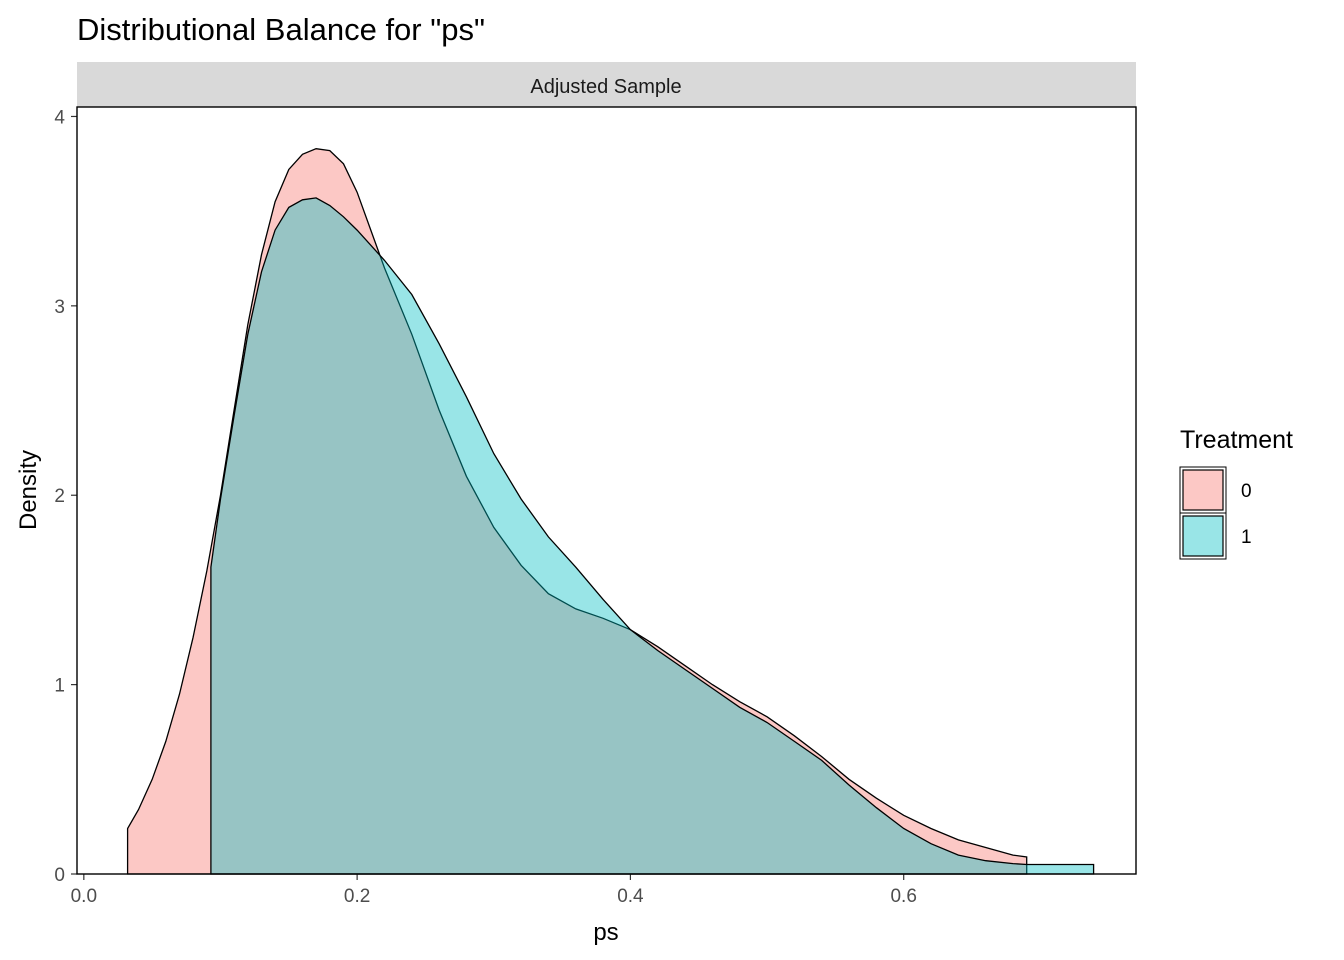 The width and height of the screenshot is (1344, 960). Describe the element at coordinates (84, 896) in the screenshot. I see `x-tick-label: 0.0` at that location.